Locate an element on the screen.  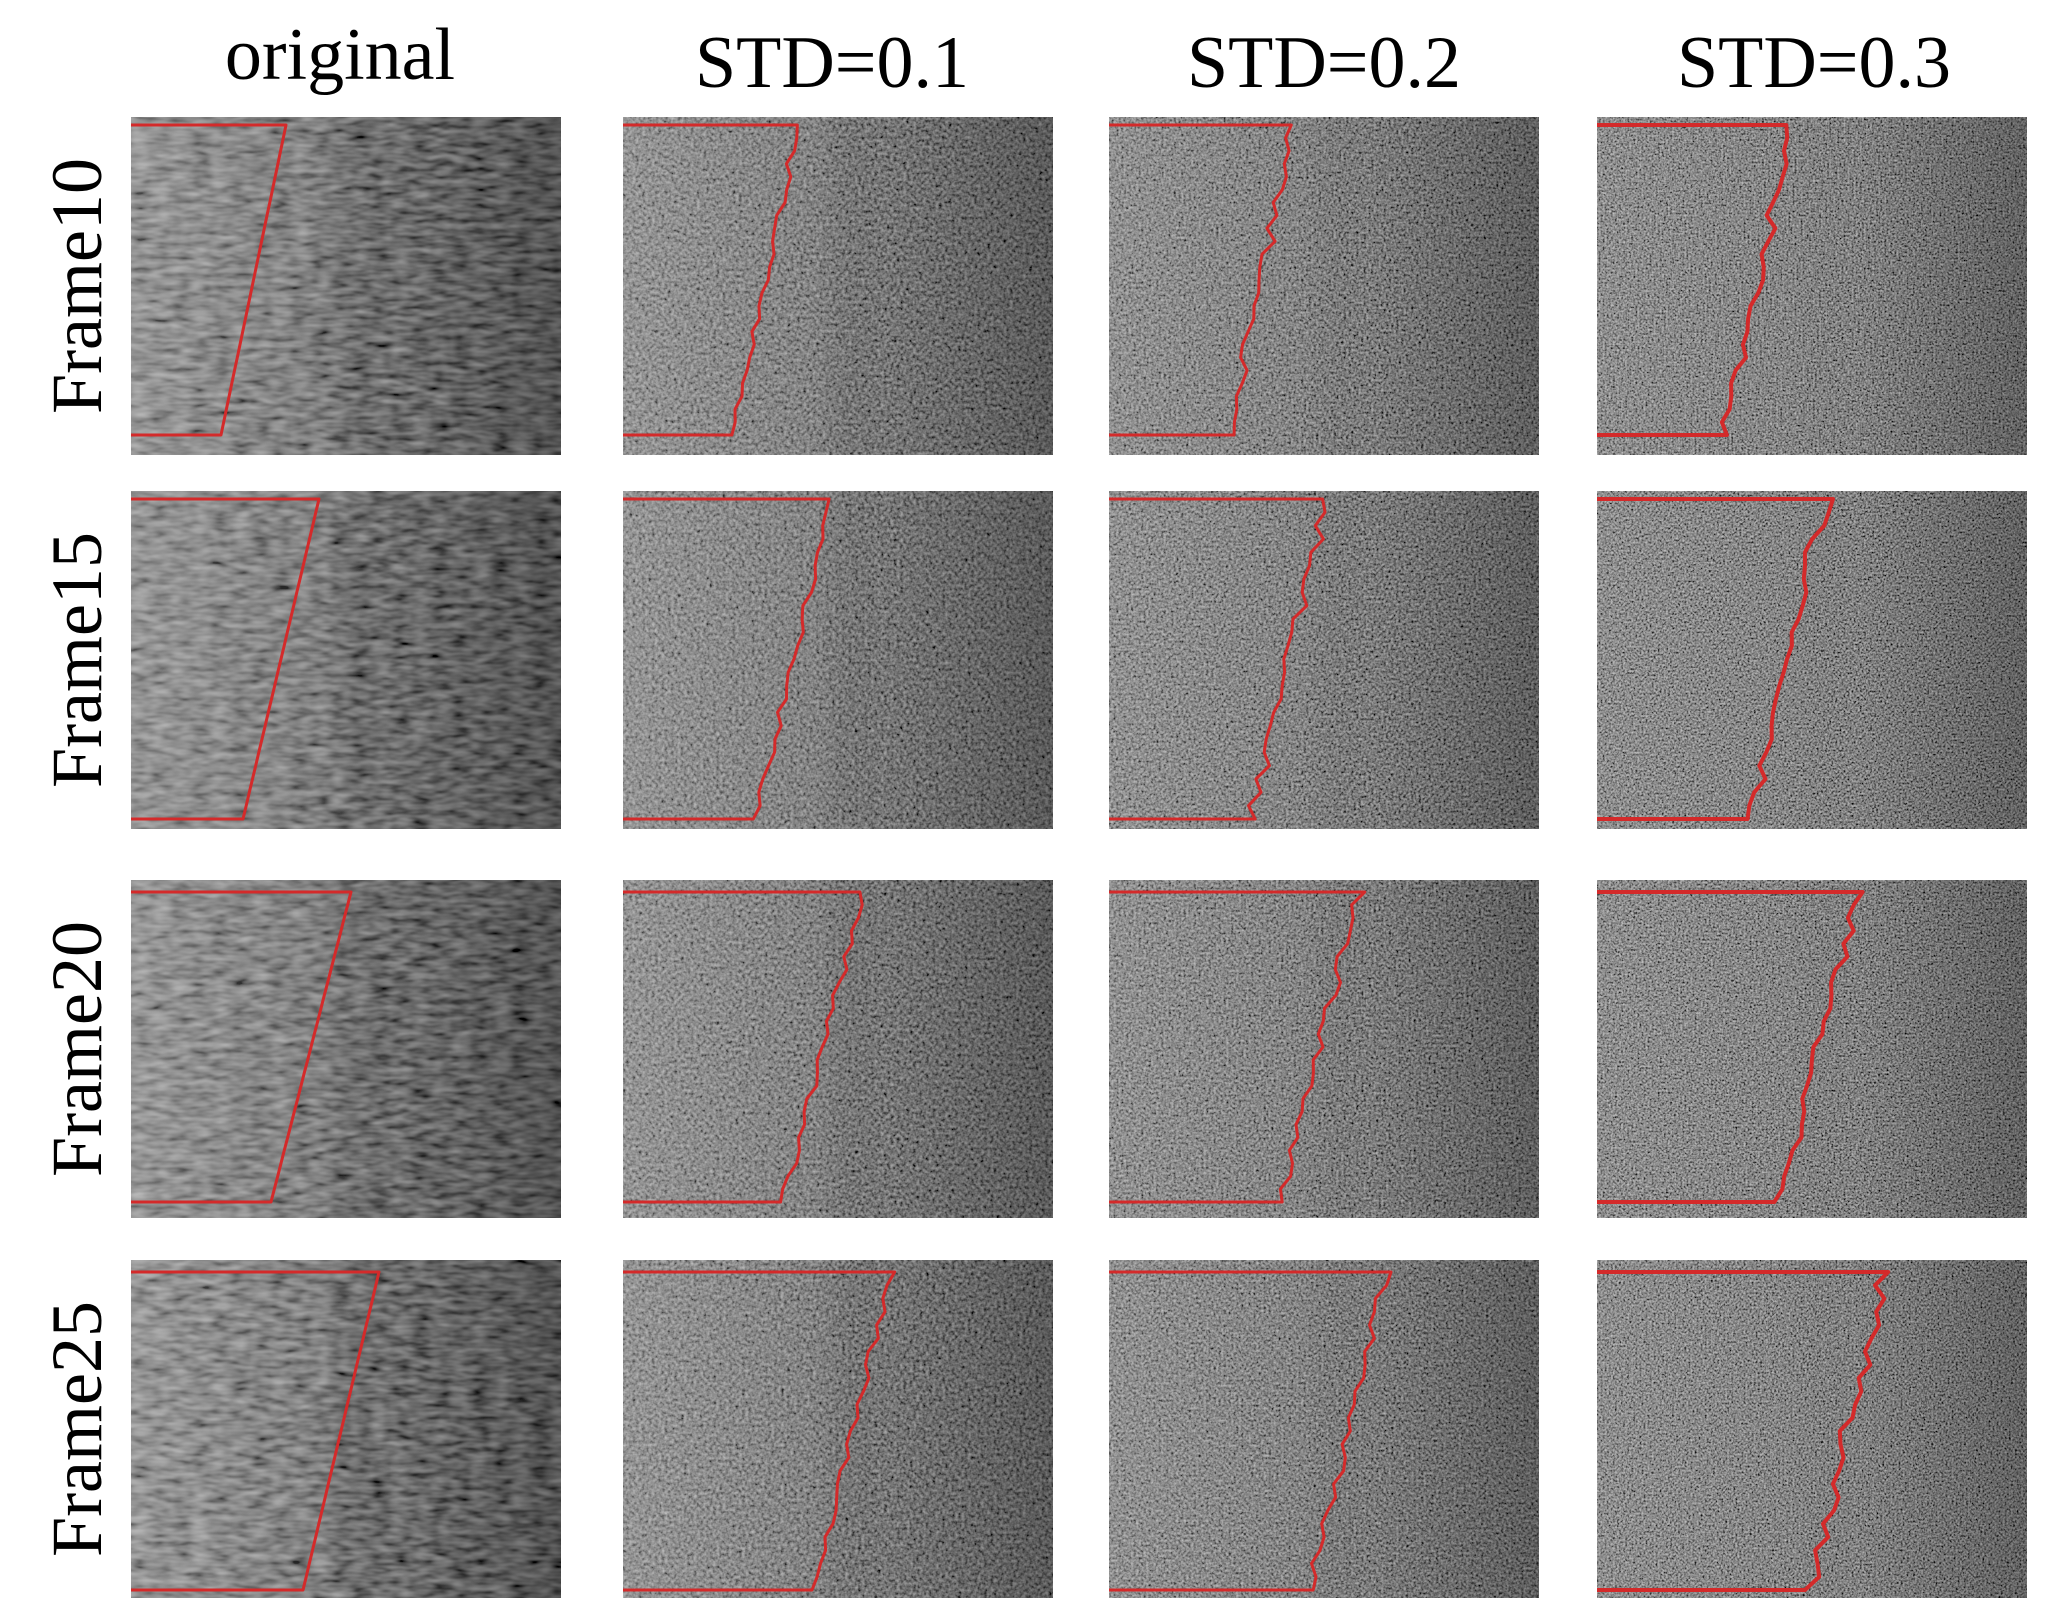
image-panel-frame10-col2 is located at coordinates (1324, 286).